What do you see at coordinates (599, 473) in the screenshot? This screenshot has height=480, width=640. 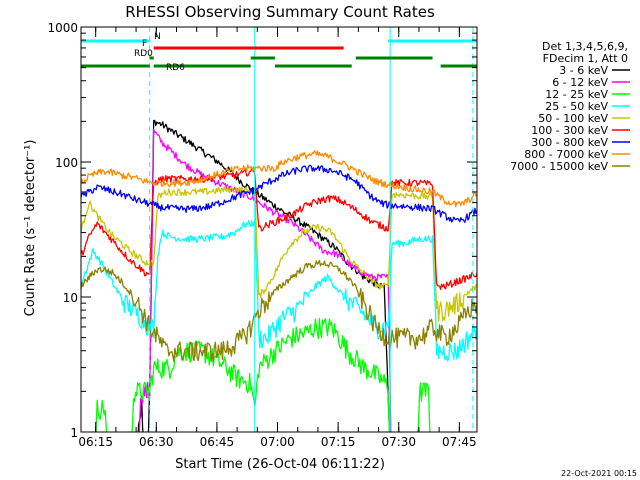 I see `footer-date: 22-Oct-2021 00:15` at bounding box center [599, 473].